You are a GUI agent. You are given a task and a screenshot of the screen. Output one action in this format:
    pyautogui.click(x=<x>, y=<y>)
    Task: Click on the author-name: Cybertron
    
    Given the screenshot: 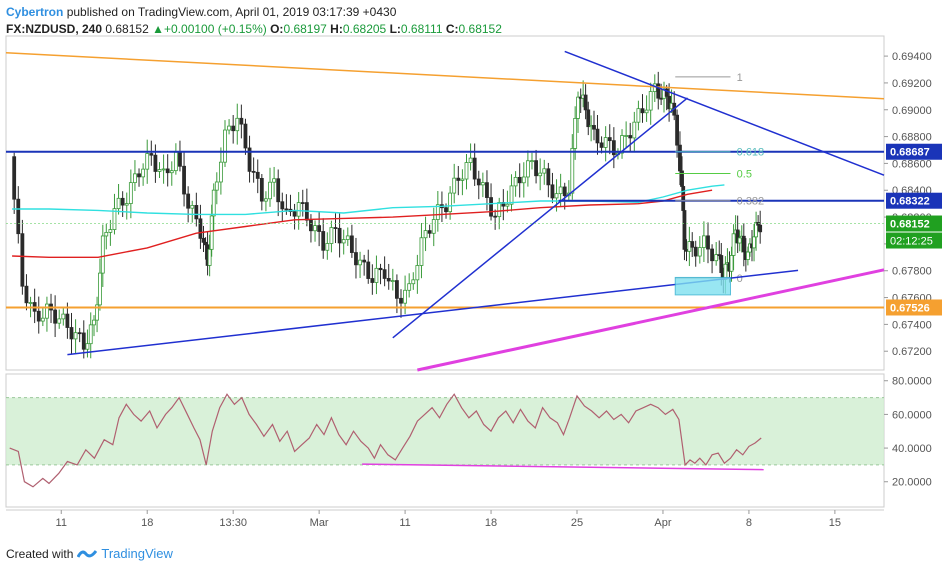 What is the action you would take?
    pyautogui.click(x=35, y=12)
    